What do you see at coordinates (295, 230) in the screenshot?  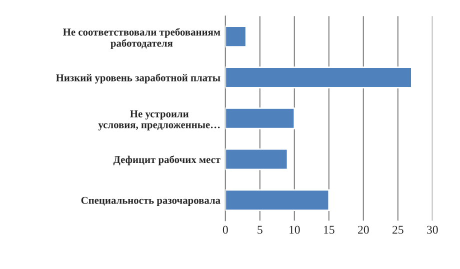 I see `x-tick-label: 10` at bounding box center [295, 230].